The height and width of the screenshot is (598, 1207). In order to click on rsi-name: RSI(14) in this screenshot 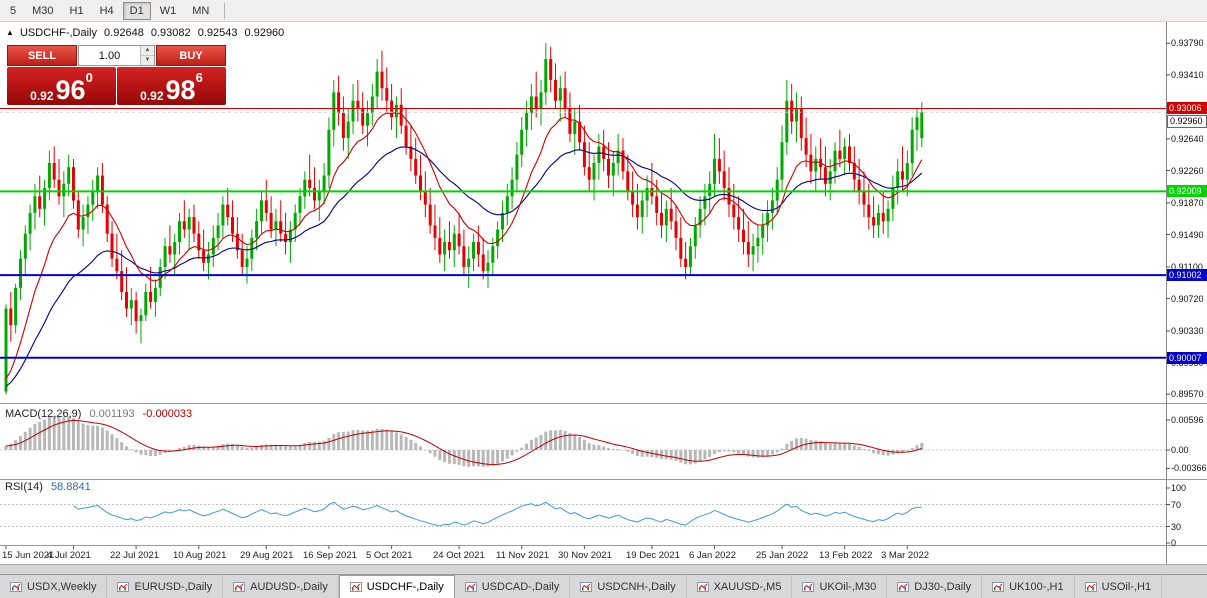, I will do `click(24, 487)`.